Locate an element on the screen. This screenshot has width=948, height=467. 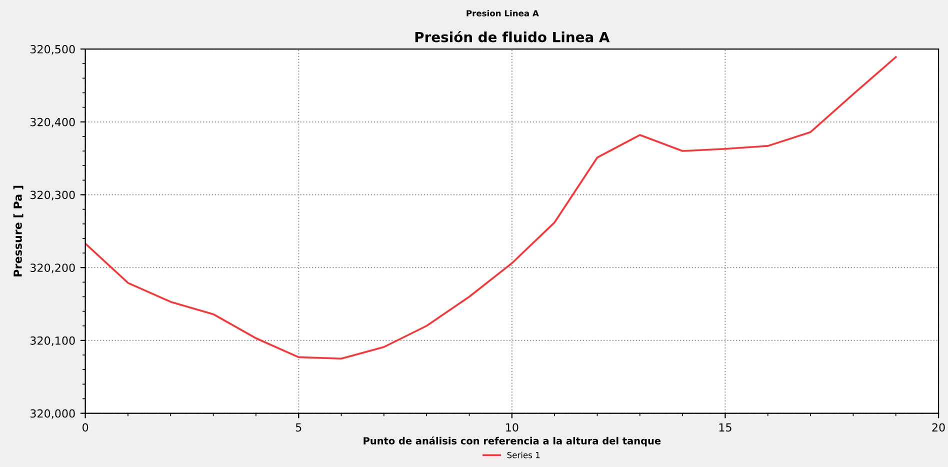
x-tick-label: 5 is located at coordinates (299, 427).